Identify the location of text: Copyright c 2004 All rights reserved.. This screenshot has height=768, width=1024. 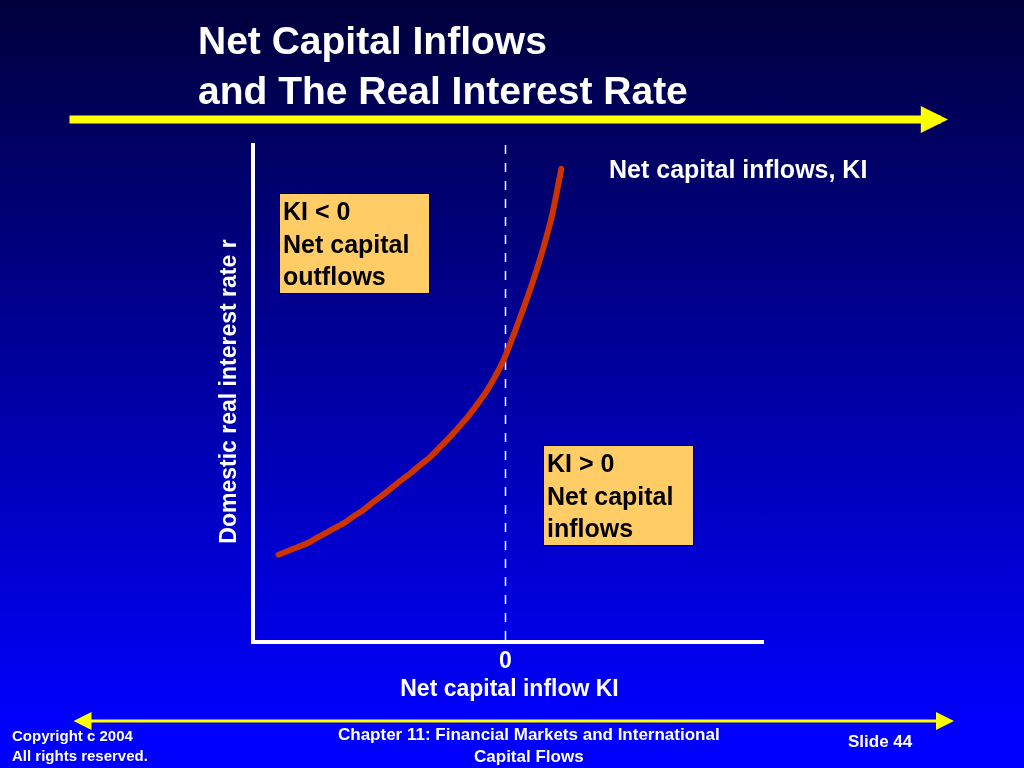
(80, 745).